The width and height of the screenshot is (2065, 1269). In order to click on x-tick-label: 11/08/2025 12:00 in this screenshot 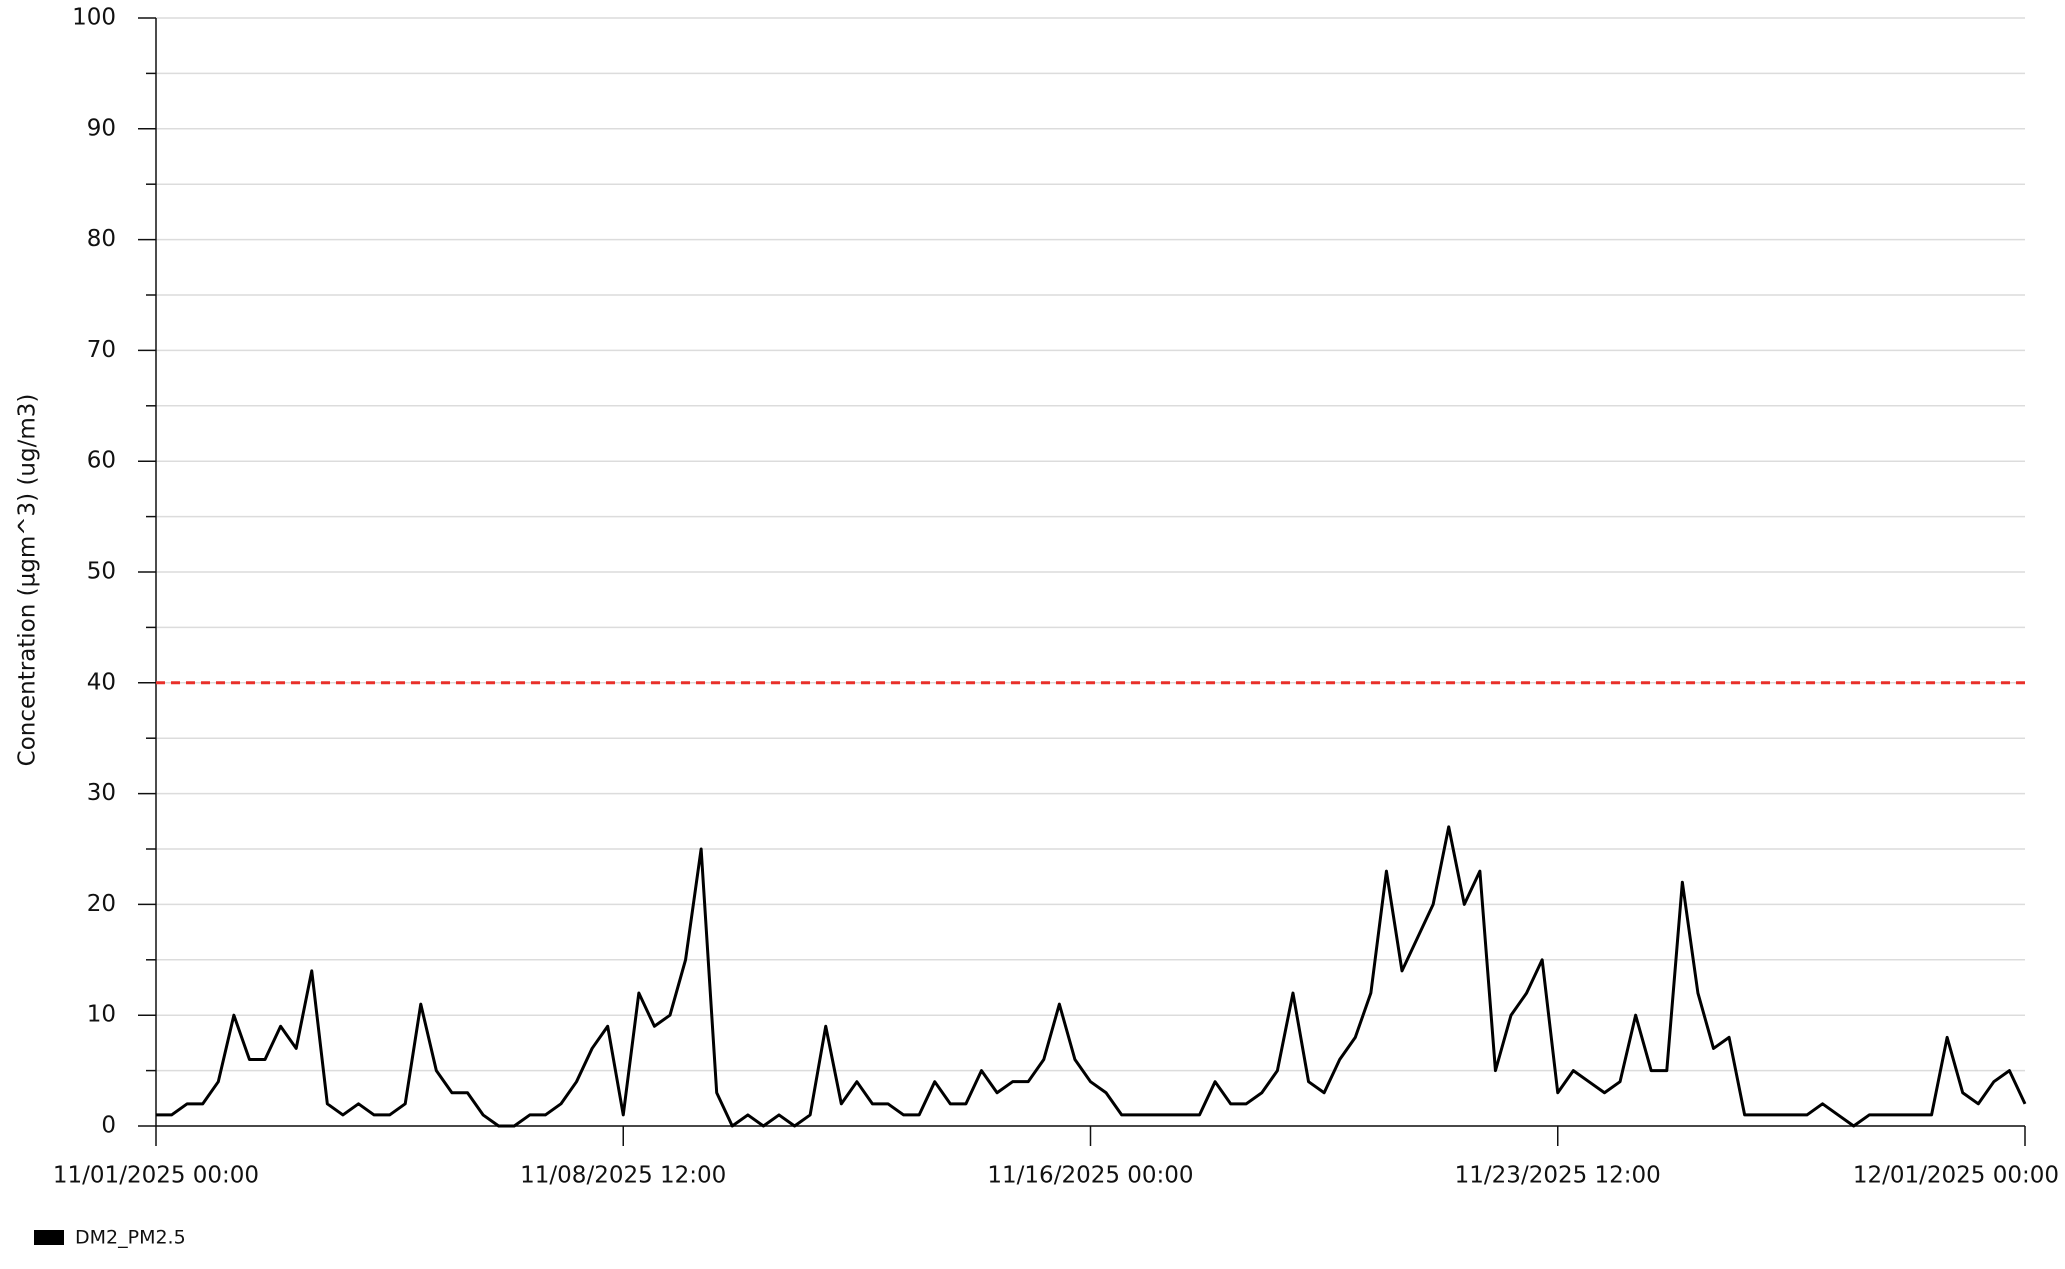, I will do `click(623, 1176)`.